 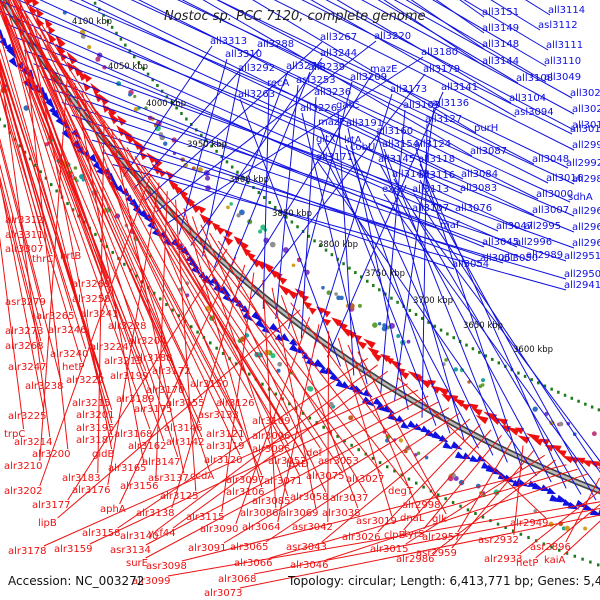 What do you see at coordinates (235, 403) in the screenshot?
I see `reverse-gene-label: alr3126` at bounding box center [235, 403].